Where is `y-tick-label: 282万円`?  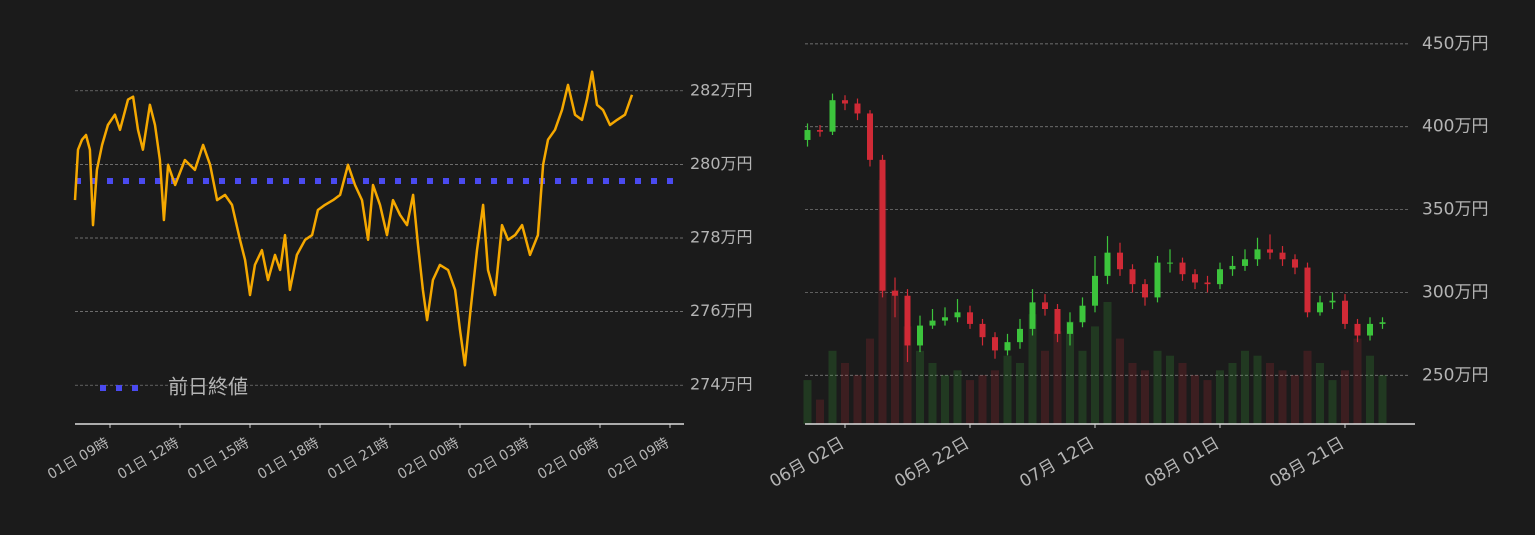 y-tick-label: 282万円 is located at coordinates (721, 89).